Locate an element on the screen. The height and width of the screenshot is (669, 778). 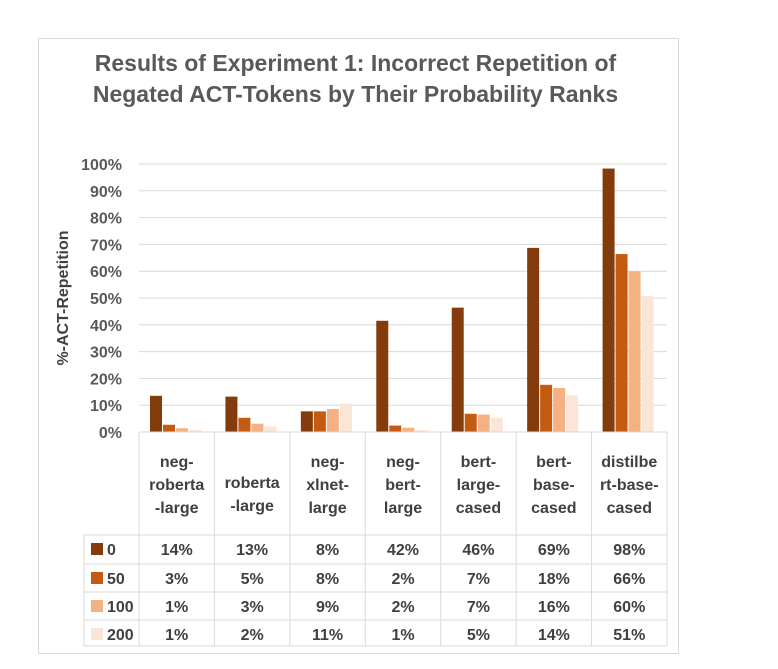
value-label: 11% is located at coordinates (327, 635).